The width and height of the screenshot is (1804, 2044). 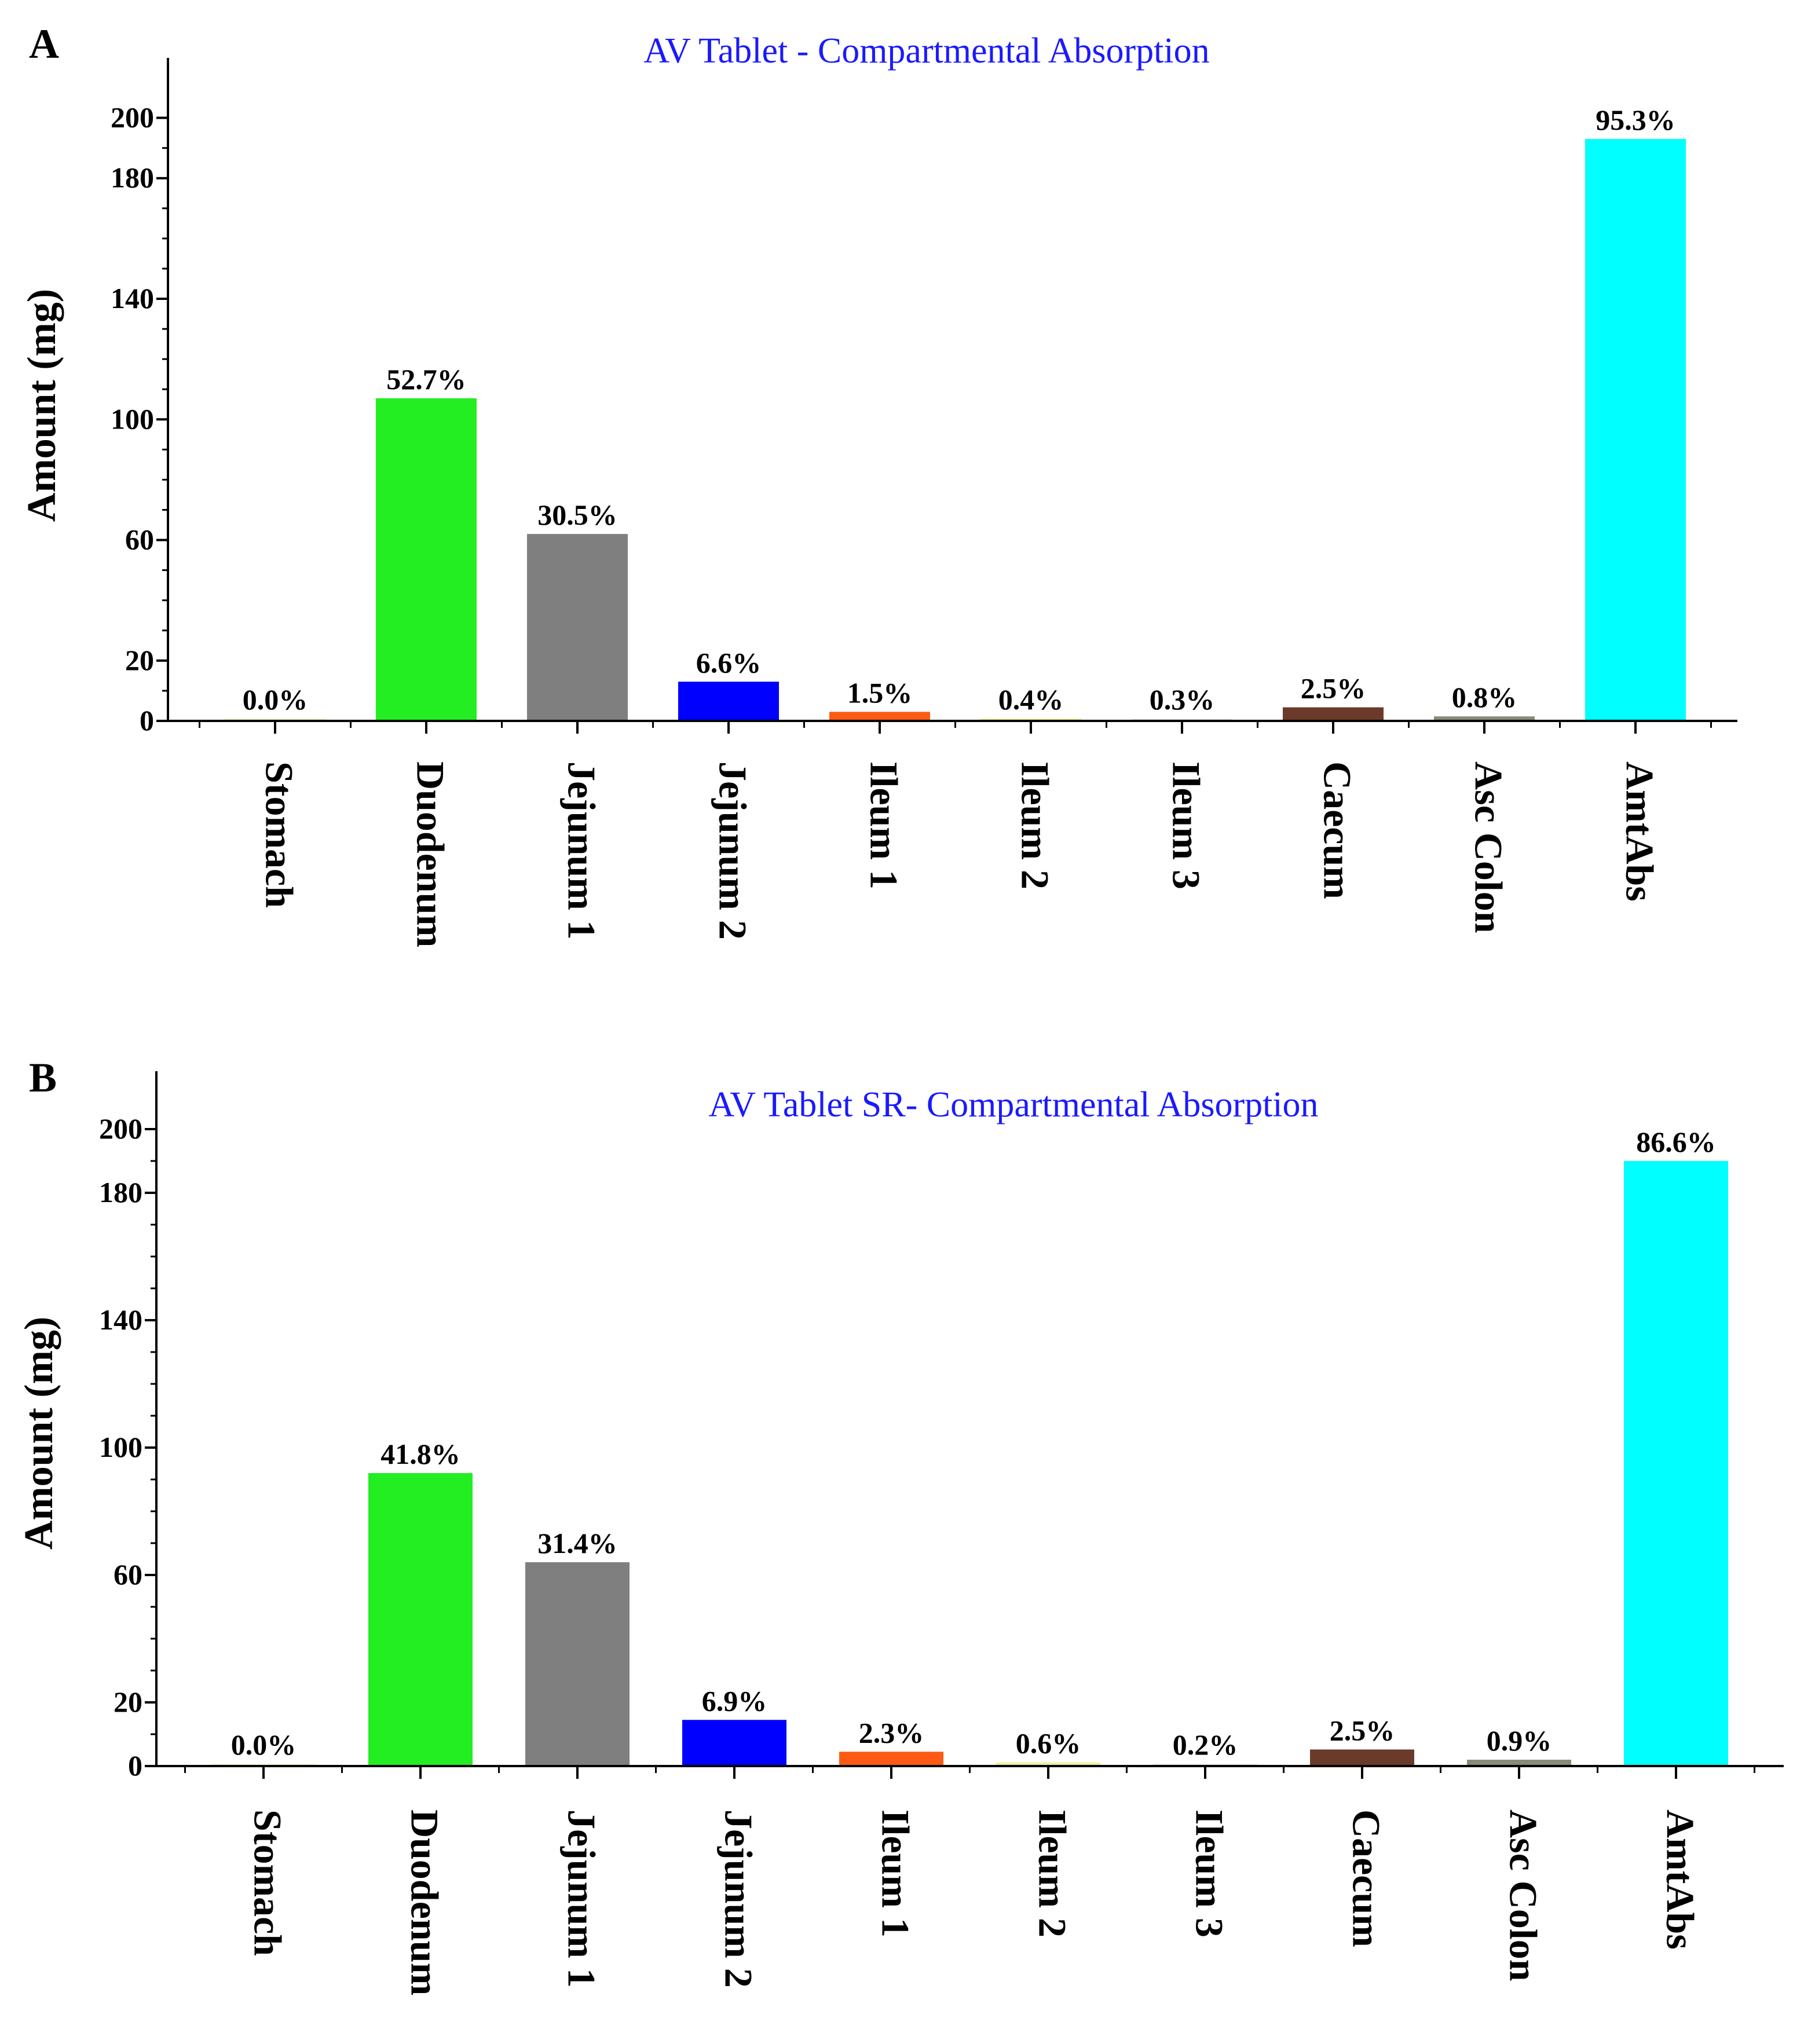 I want to click on data-label: 0.8%, so click(x=1485, y=697).